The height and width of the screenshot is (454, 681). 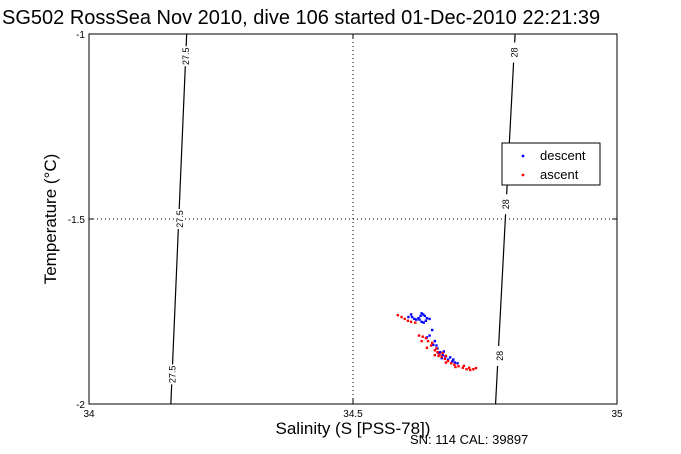 What do you see at coordinates (353, 428) in the screenshot?
I see `x-axis-label: Salinity (S [PSS-78])` at bounding box center [353, 428].